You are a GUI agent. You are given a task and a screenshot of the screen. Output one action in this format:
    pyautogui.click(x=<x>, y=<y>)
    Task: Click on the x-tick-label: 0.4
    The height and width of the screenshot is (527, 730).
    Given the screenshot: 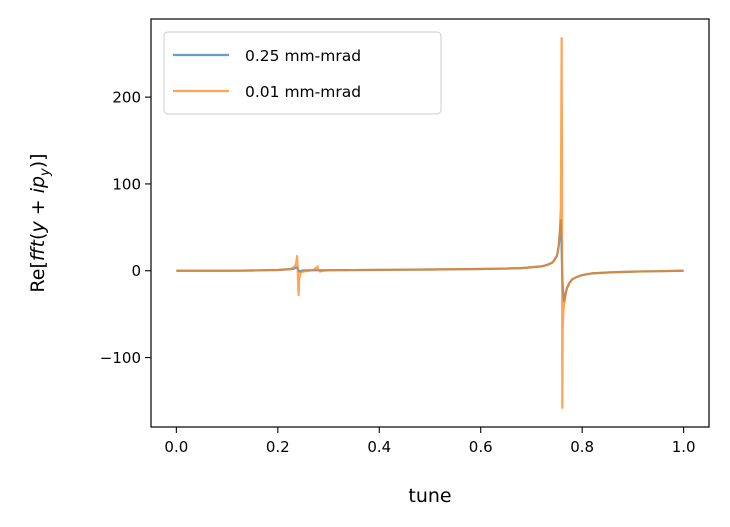 What is the action you would take?
    pyautogui.click(x=379, y=447)
    